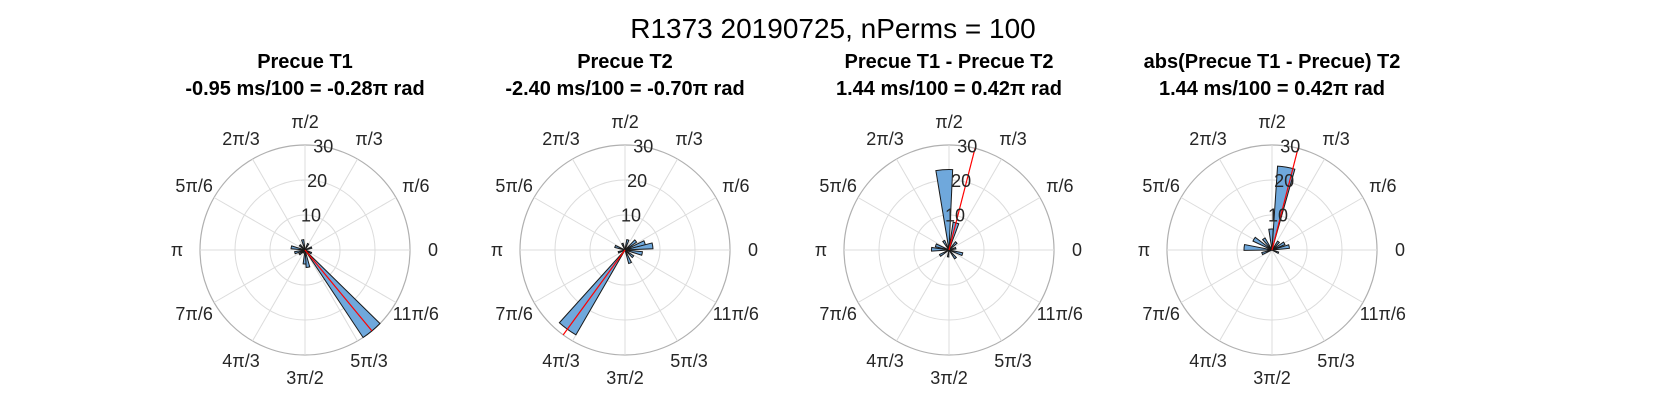  Describe the element at coordinates (305, 62) in the screenshot. I see `panel-title: Precue T1` at that location.